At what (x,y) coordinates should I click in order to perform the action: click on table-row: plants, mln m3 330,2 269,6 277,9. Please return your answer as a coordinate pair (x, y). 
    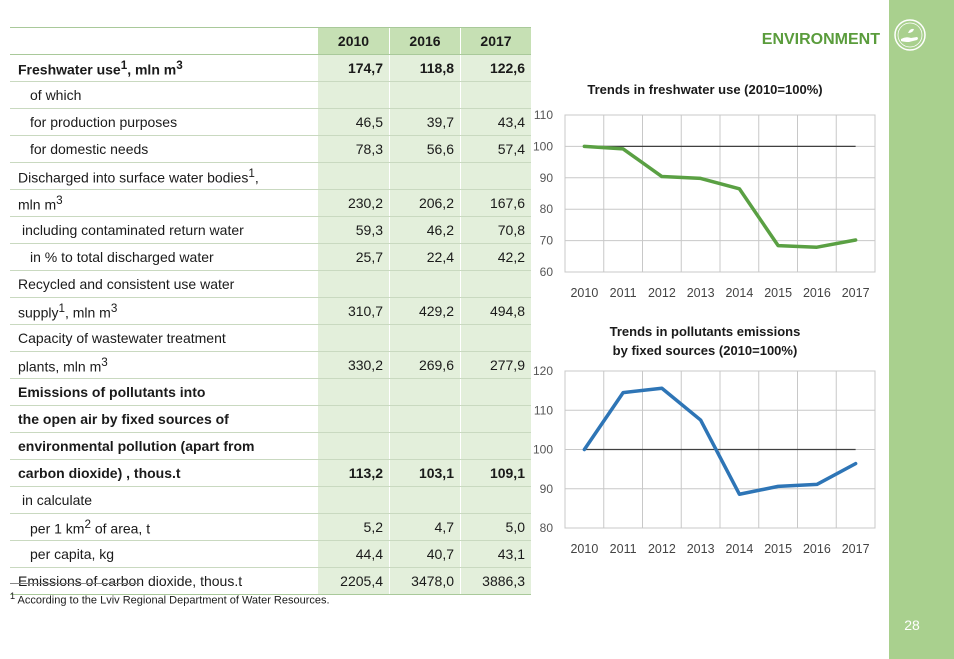
    Looking at the image, I should click on (270, 365).